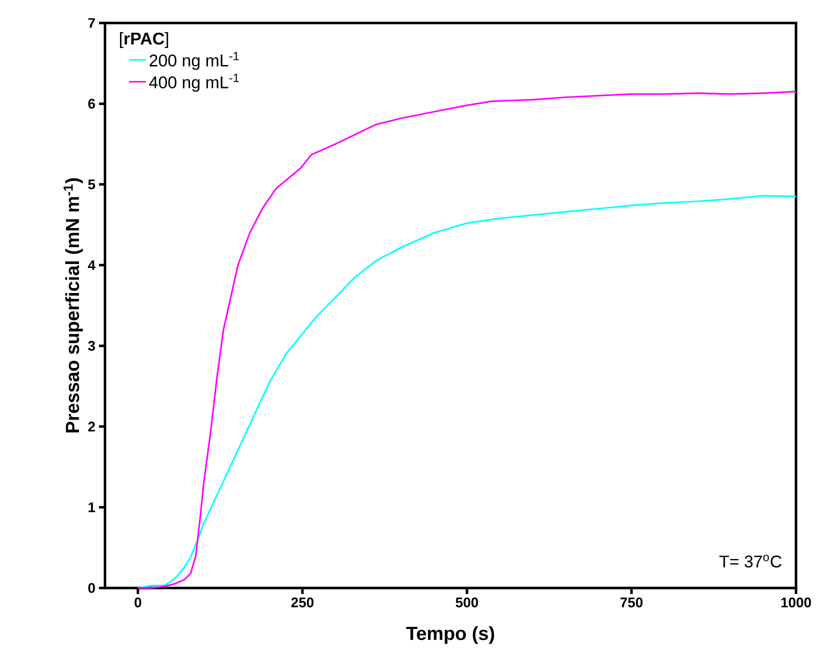  What do you see at coordinates (73, 305) in the screenshot?
I see `y-axis-title: Pressao superficial (mN m$^{-1}$)` at bounding box center [73, 305].